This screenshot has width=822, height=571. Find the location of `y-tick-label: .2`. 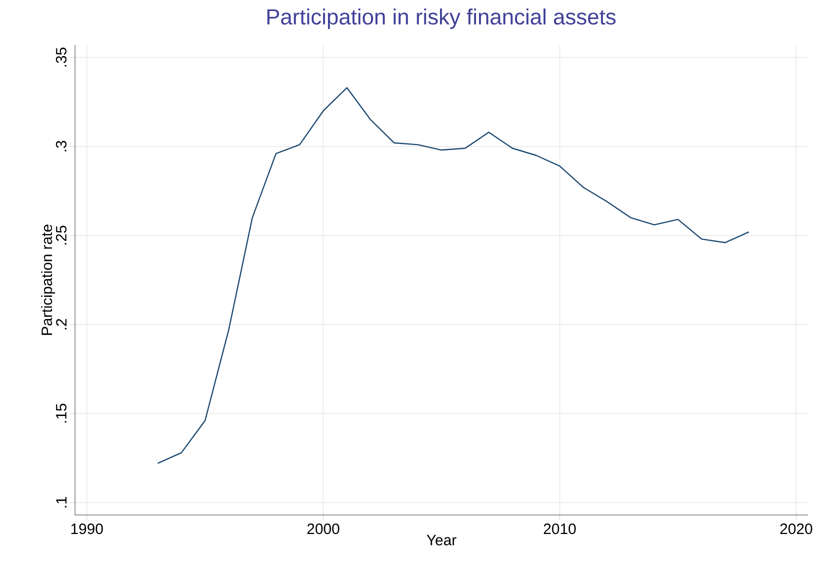

y-tick-label: .2 is located at coordinates (61, 324).